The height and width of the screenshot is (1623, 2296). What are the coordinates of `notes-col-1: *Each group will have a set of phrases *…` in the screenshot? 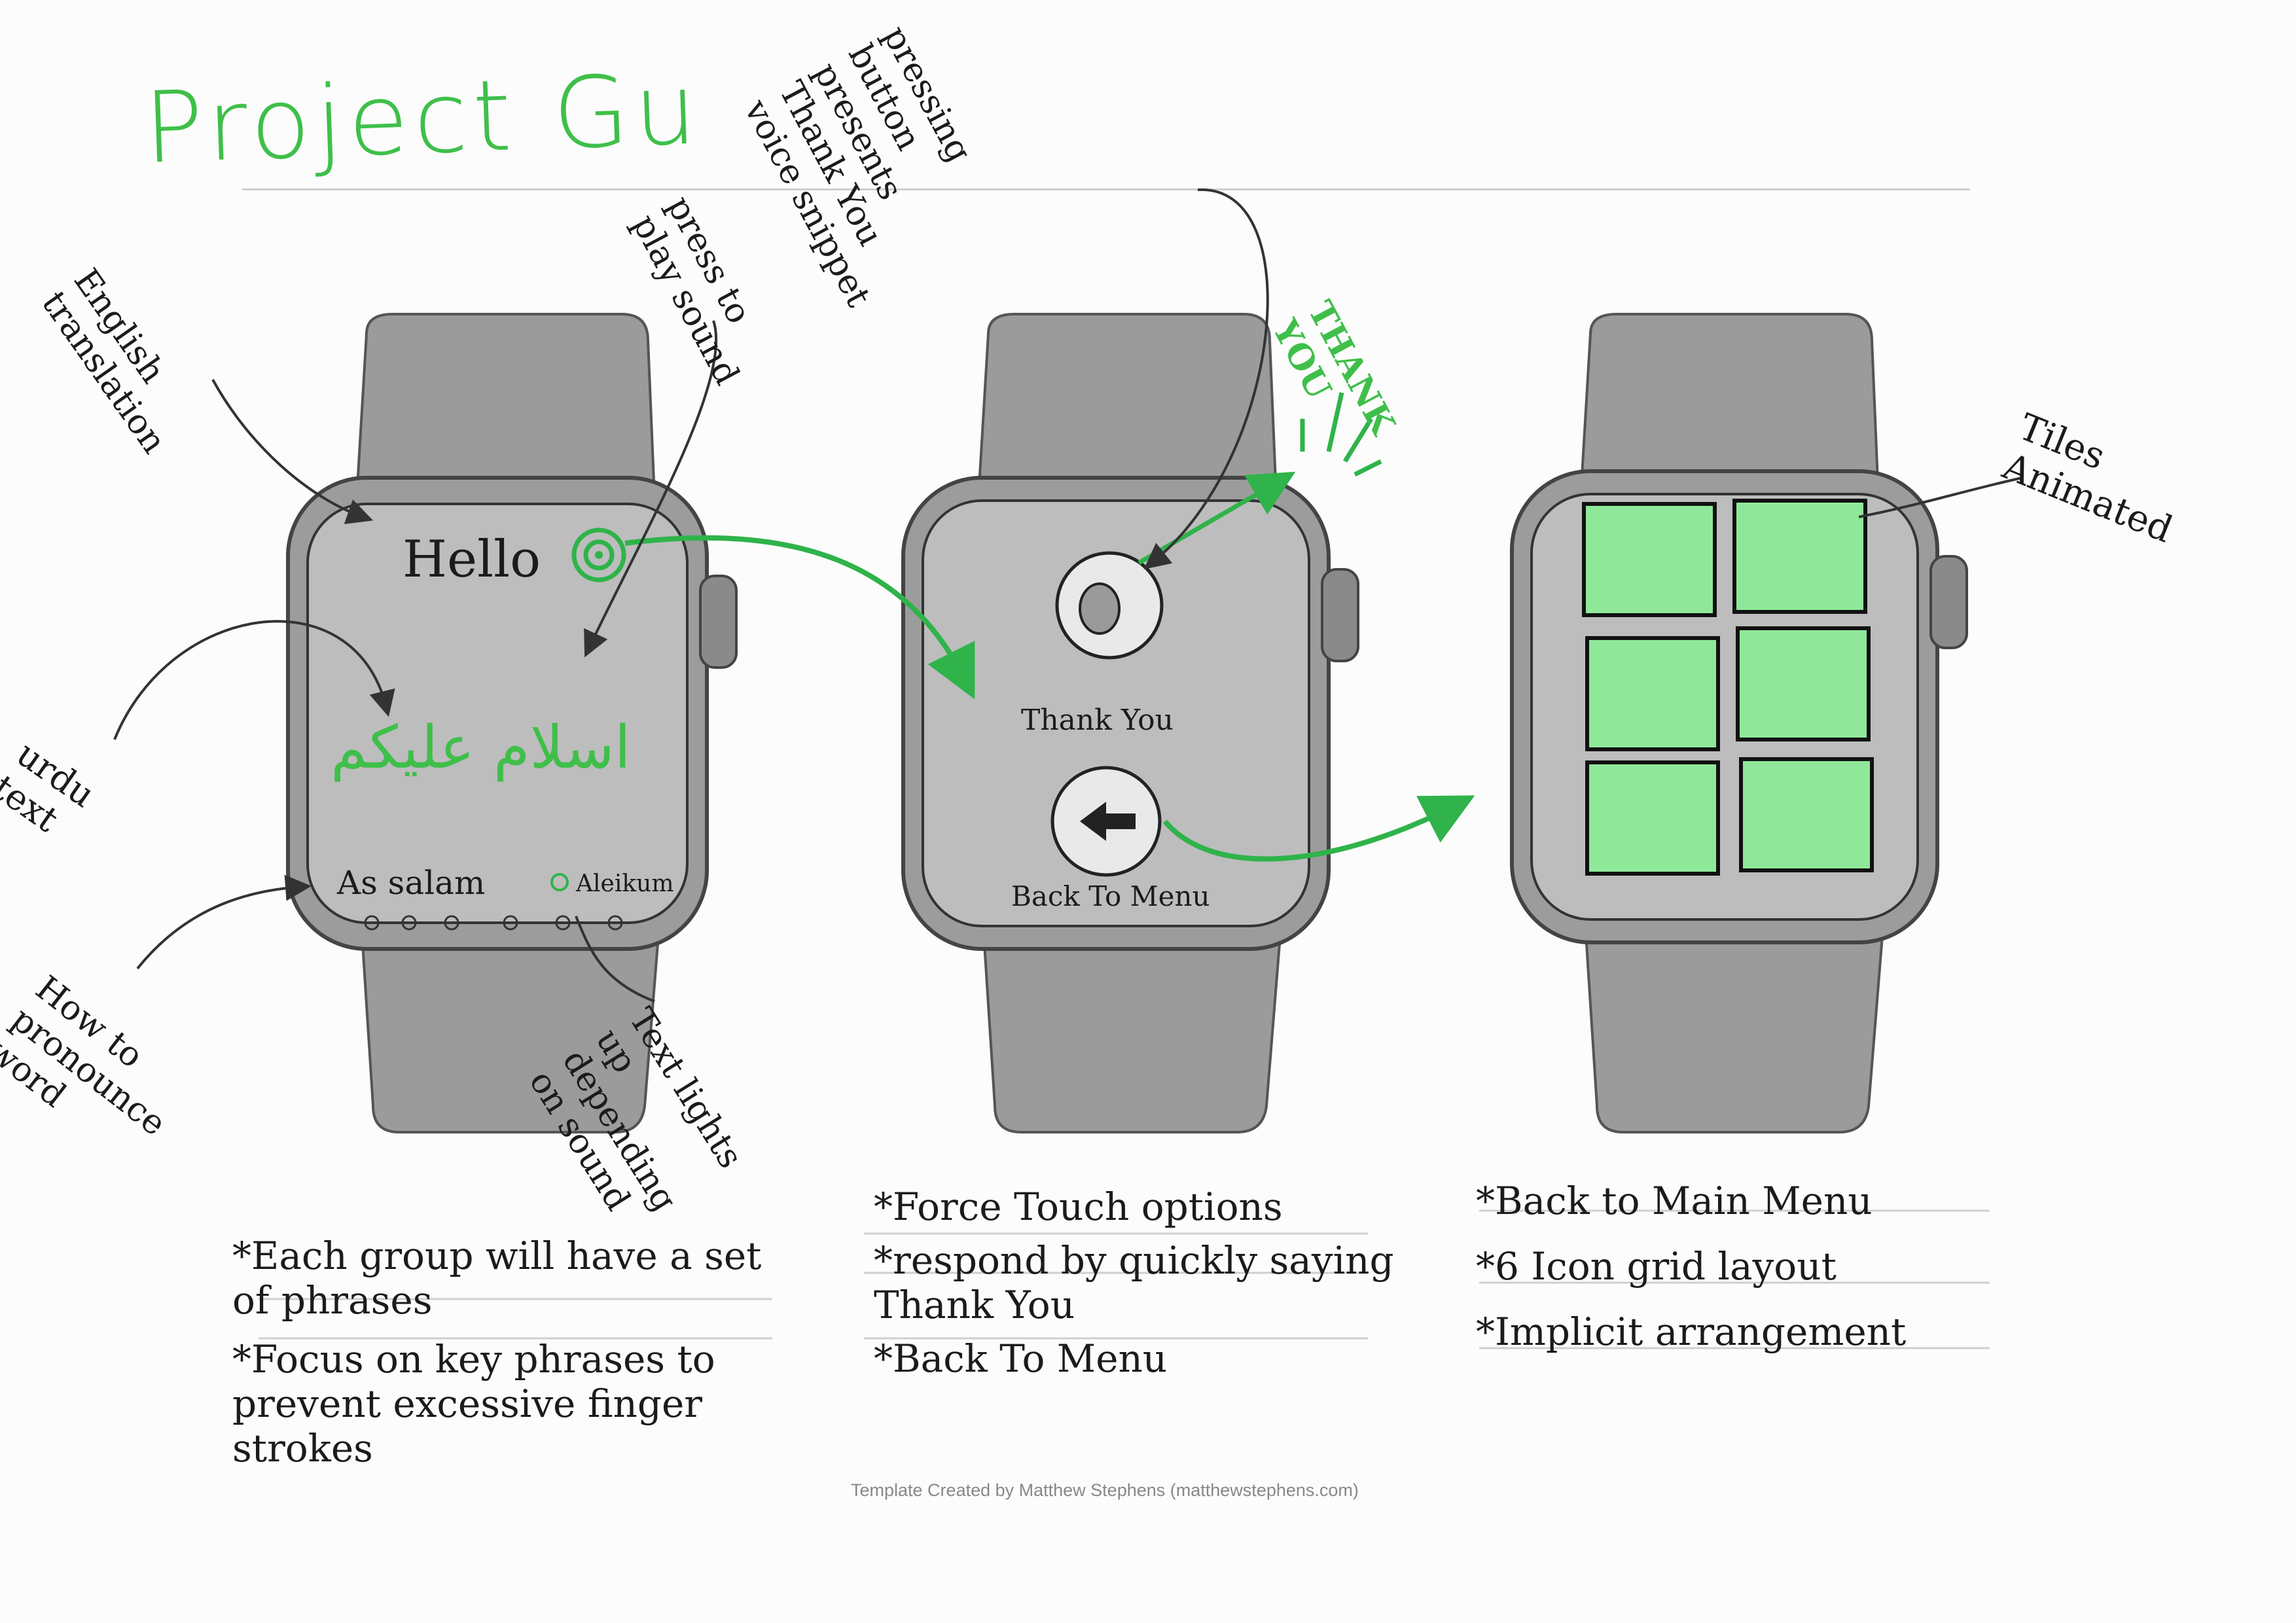 It's located at (507, 1353).